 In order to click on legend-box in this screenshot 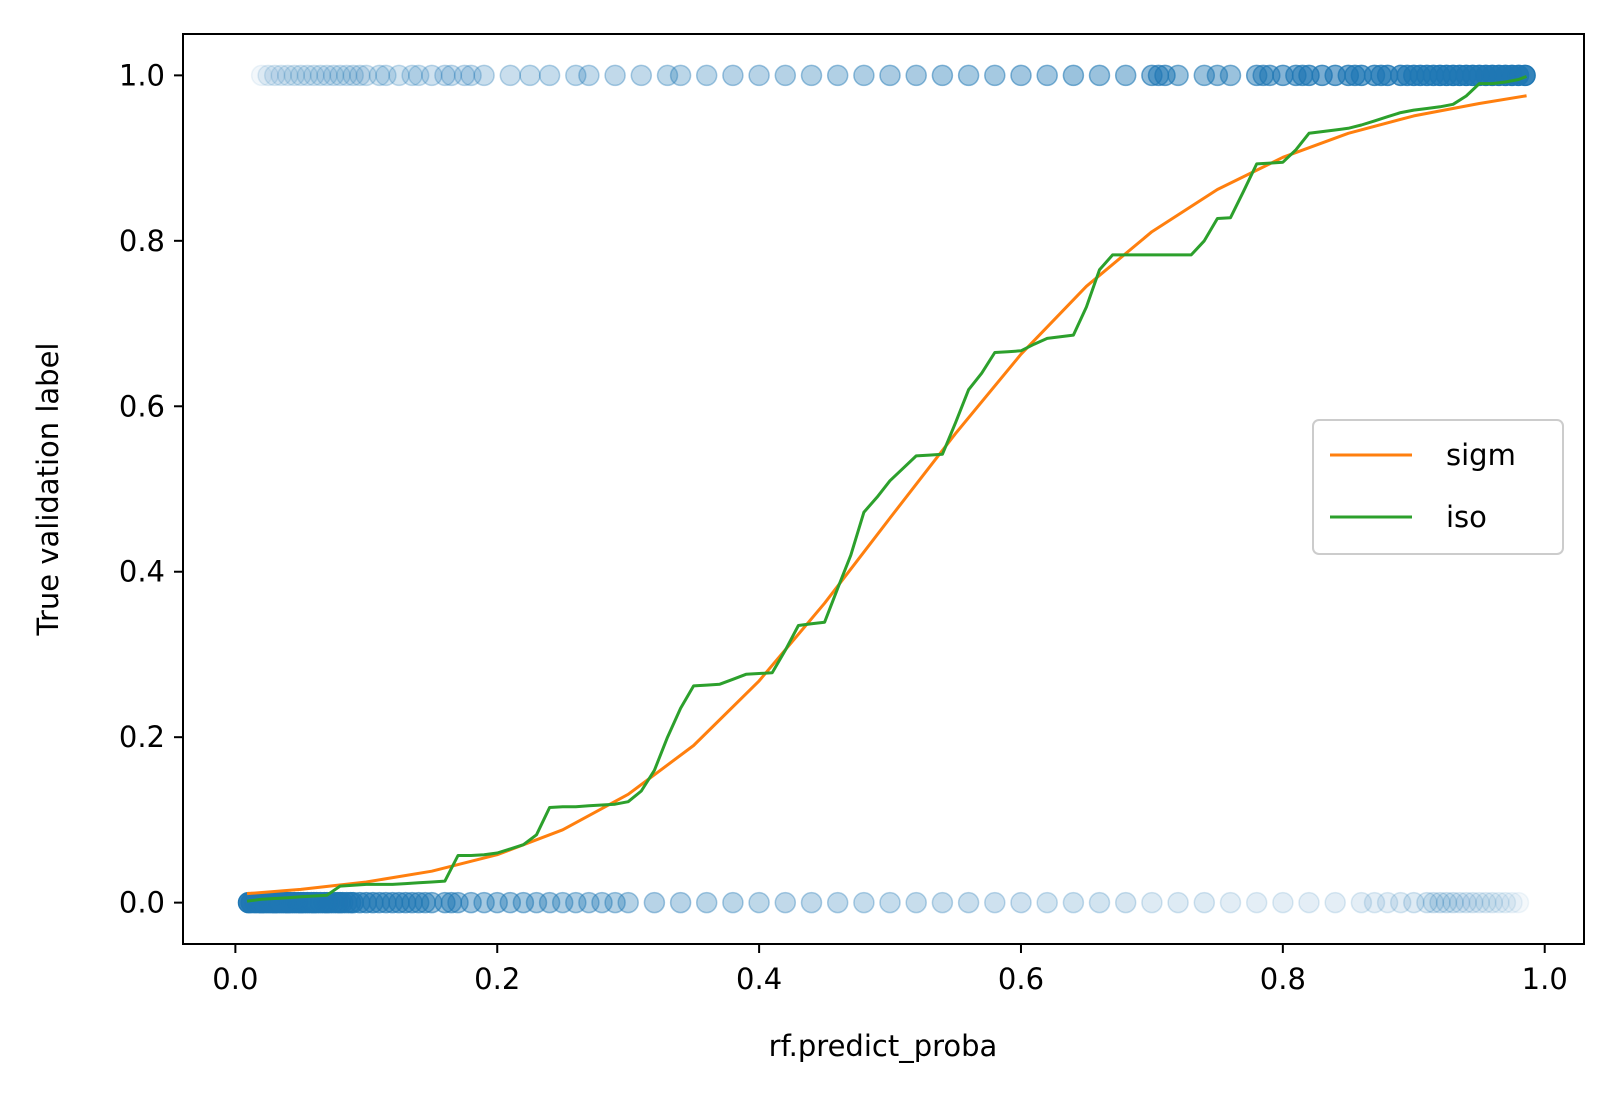, I will do `click(1438, 487)`.